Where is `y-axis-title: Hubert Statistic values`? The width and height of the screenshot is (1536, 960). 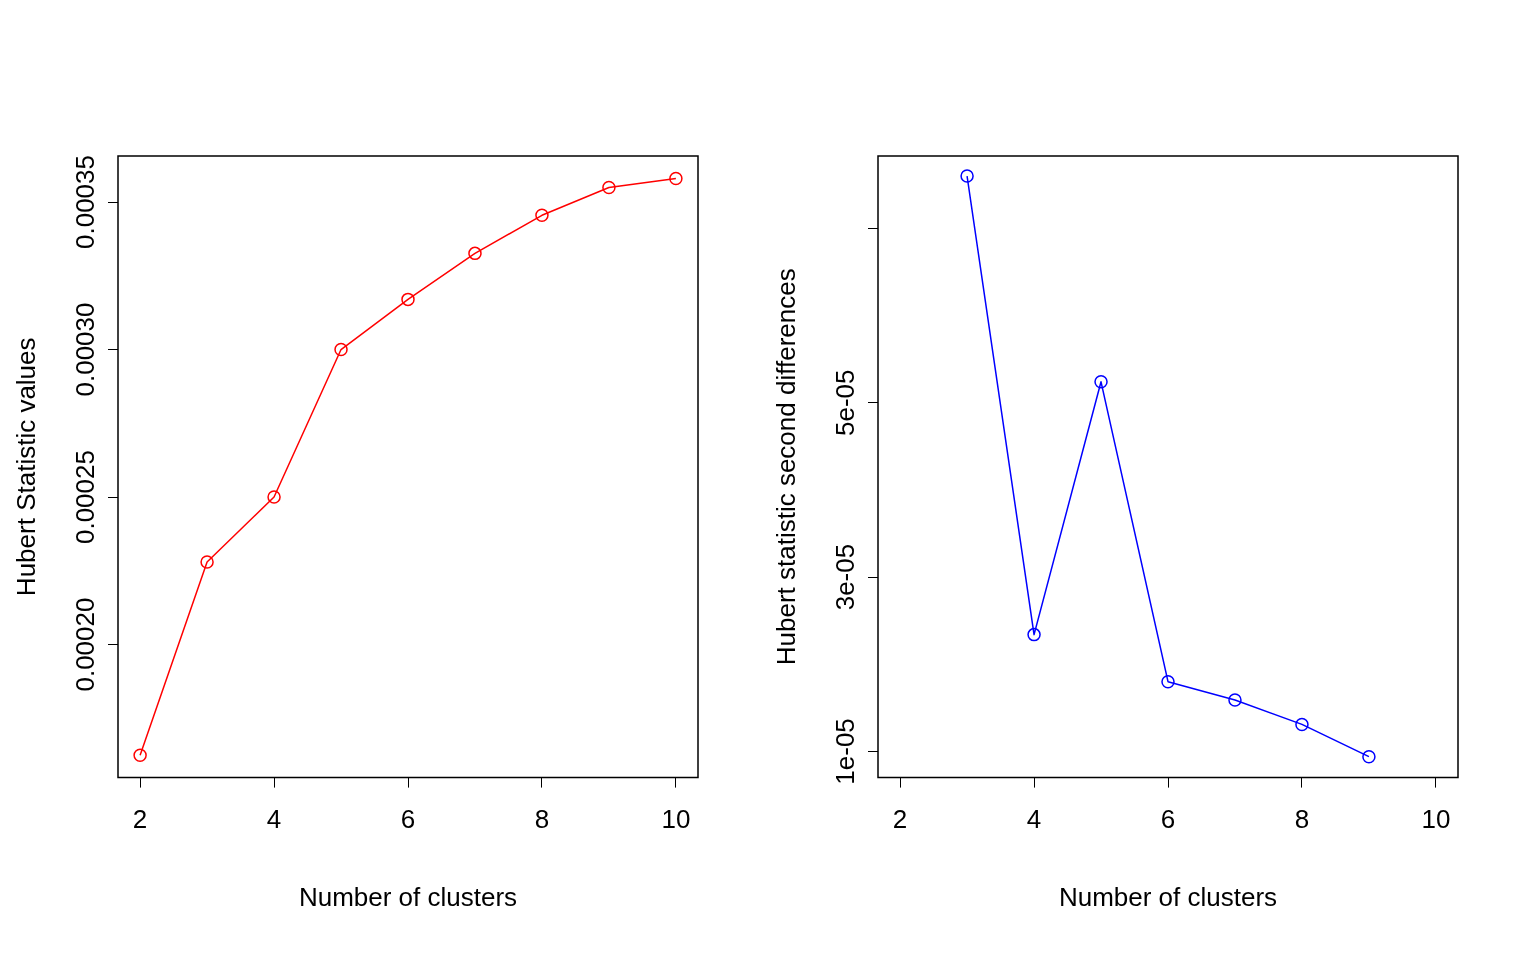
y-axis-title: Hubert Statistic values is located at coordinates (25, 467).